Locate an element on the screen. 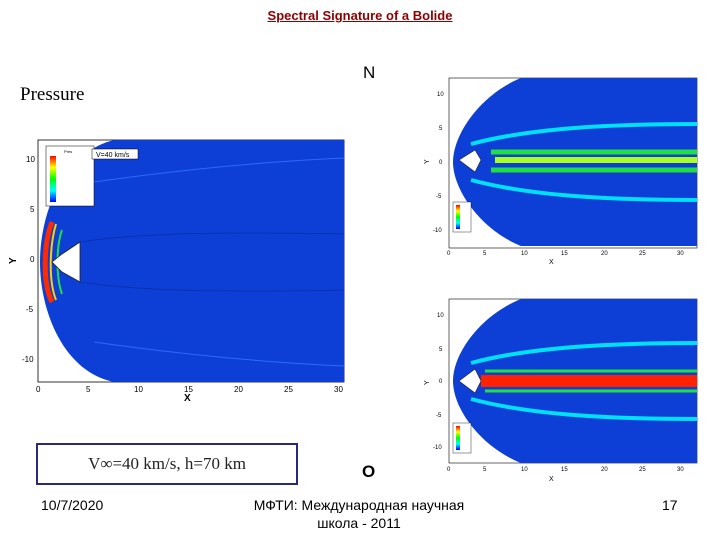 This screenshot has height=540, width=720. slide-number: 17 is located at coordinates (670, 505).